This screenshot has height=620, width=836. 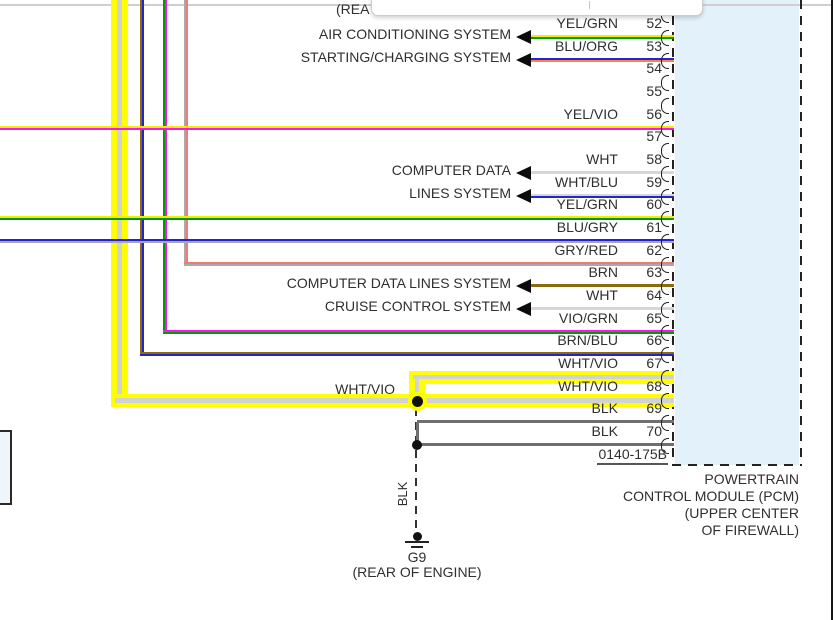 I want to click on pin-number: 68, so click(x=654, y=386).